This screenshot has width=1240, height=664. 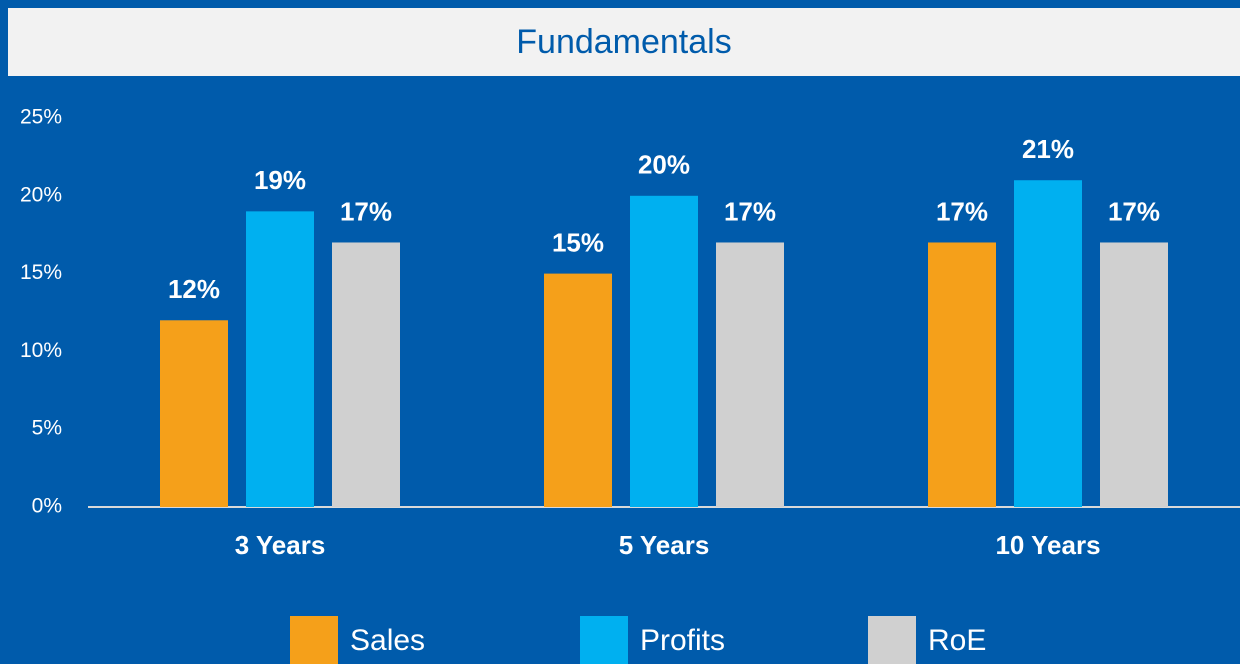 What do you see at coordinates (387, 640) in the screenshot?
I see `legend-label: Sales` at bounding box center [387, 640].